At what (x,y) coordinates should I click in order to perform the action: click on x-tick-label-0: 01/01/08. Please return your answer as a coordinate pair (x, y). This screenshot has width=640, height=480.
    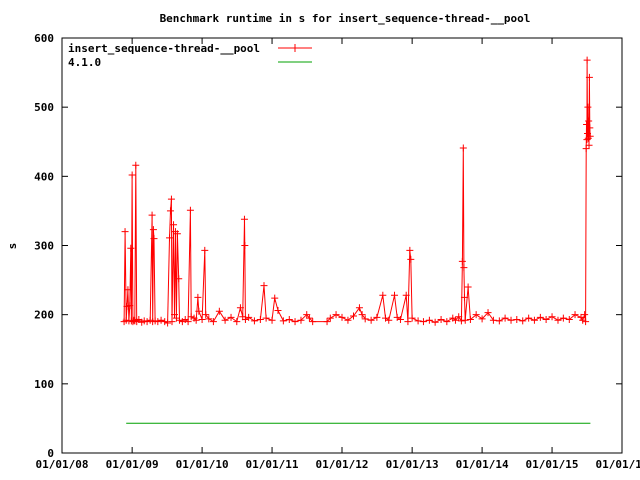
    Looking at the image, I should click on (62, 464).